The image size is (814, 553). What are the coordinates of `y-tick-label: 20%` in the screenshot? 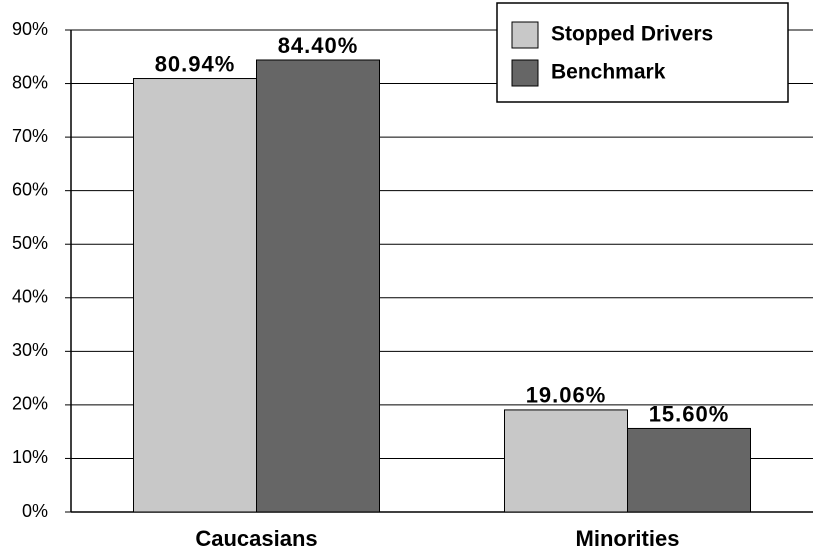 It's located at (30, 404).